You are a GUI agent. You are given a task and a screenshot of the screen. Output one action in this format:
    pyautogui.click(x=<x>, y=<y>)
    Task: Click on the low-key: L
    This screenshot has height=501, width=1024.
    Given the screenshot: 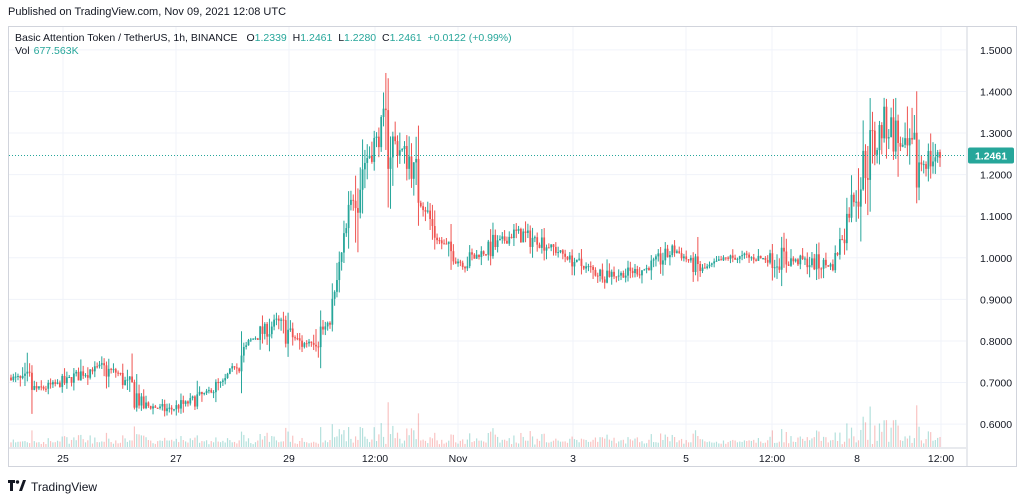 What is the action you would take?
    pyautogui.click(x=341, y=38)
    